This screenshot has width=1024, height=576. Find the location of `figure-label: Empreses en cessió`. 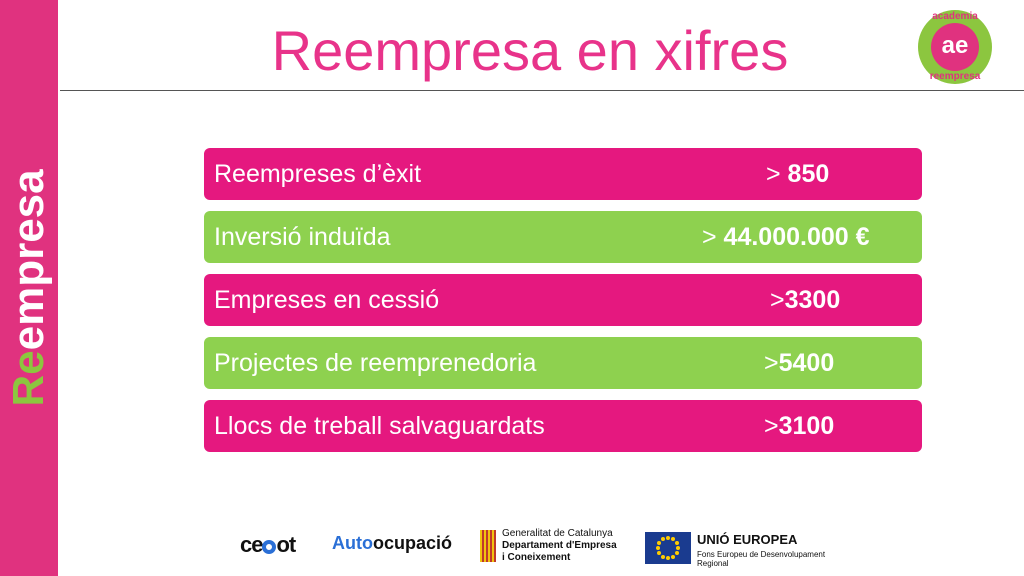

figure-label: Empreses en cessió is located at coordinates (327, 300).